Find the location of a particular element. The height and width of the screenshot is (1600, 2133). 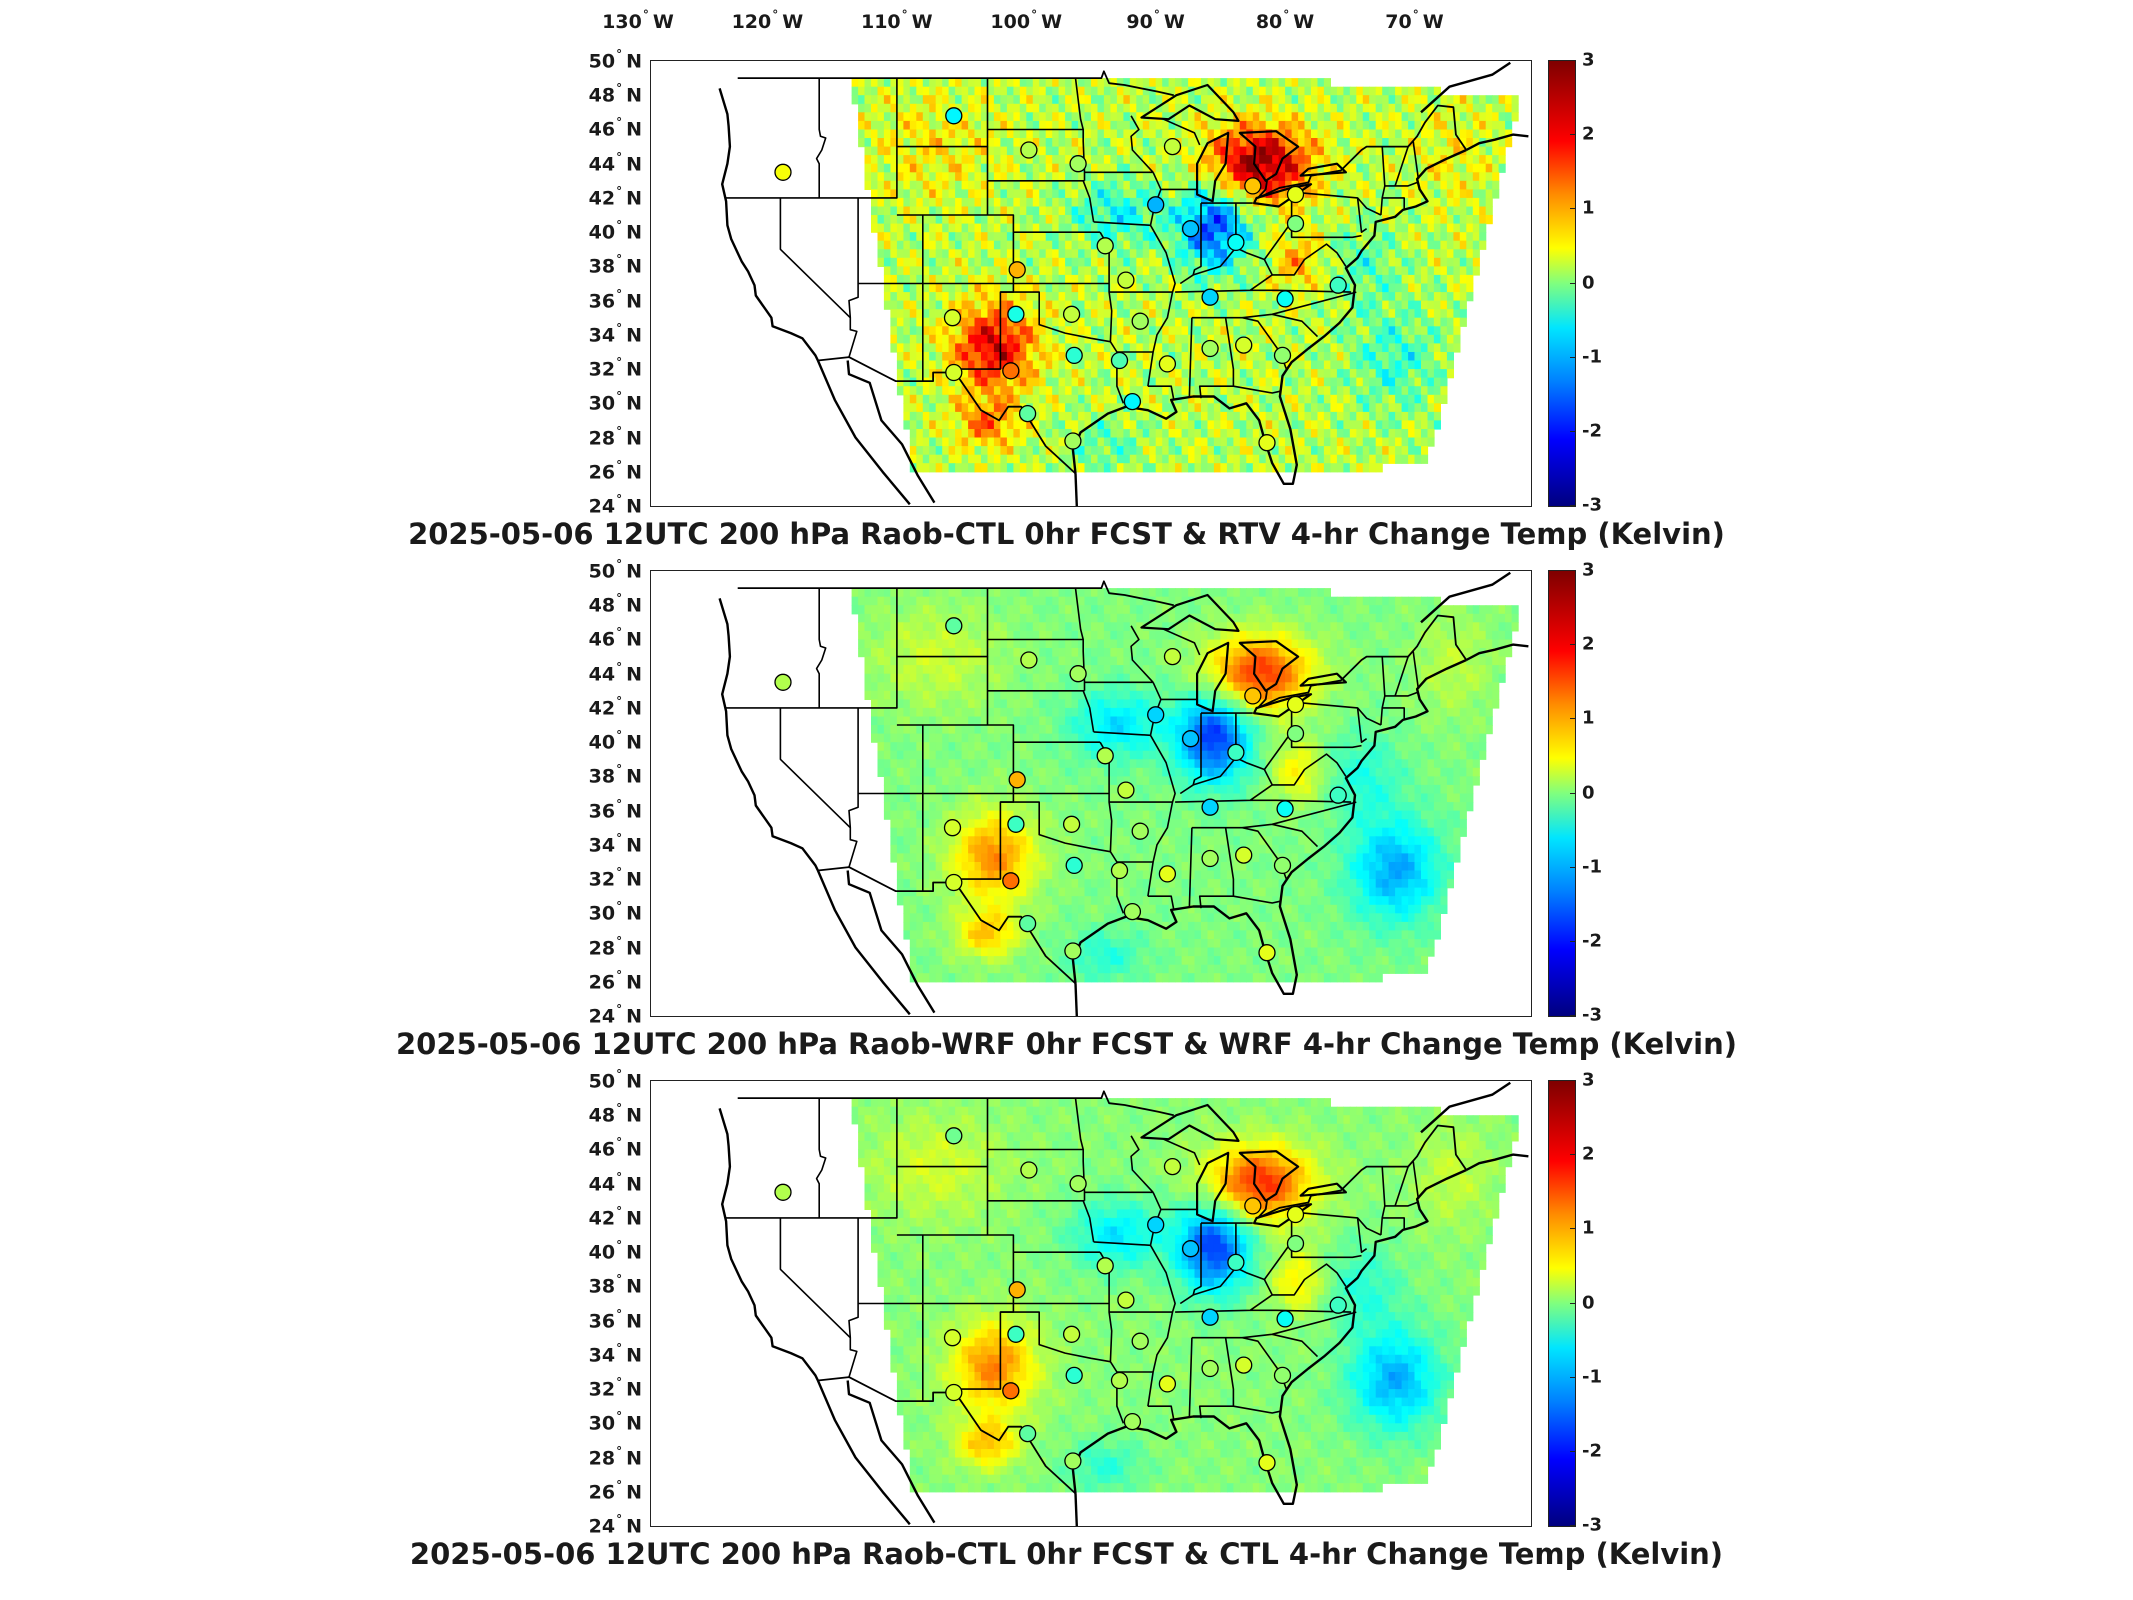

lat-value: 50 is located at coordinates (602, 1081).